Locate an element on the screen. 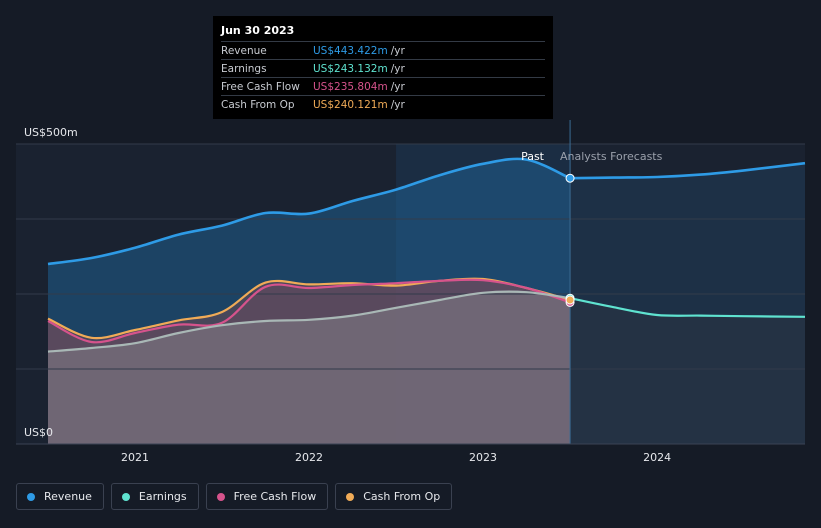 Image resolution: width=821 pixels, height=528 pixels. legend-label: Earnings is located at coordinates (162, 496).